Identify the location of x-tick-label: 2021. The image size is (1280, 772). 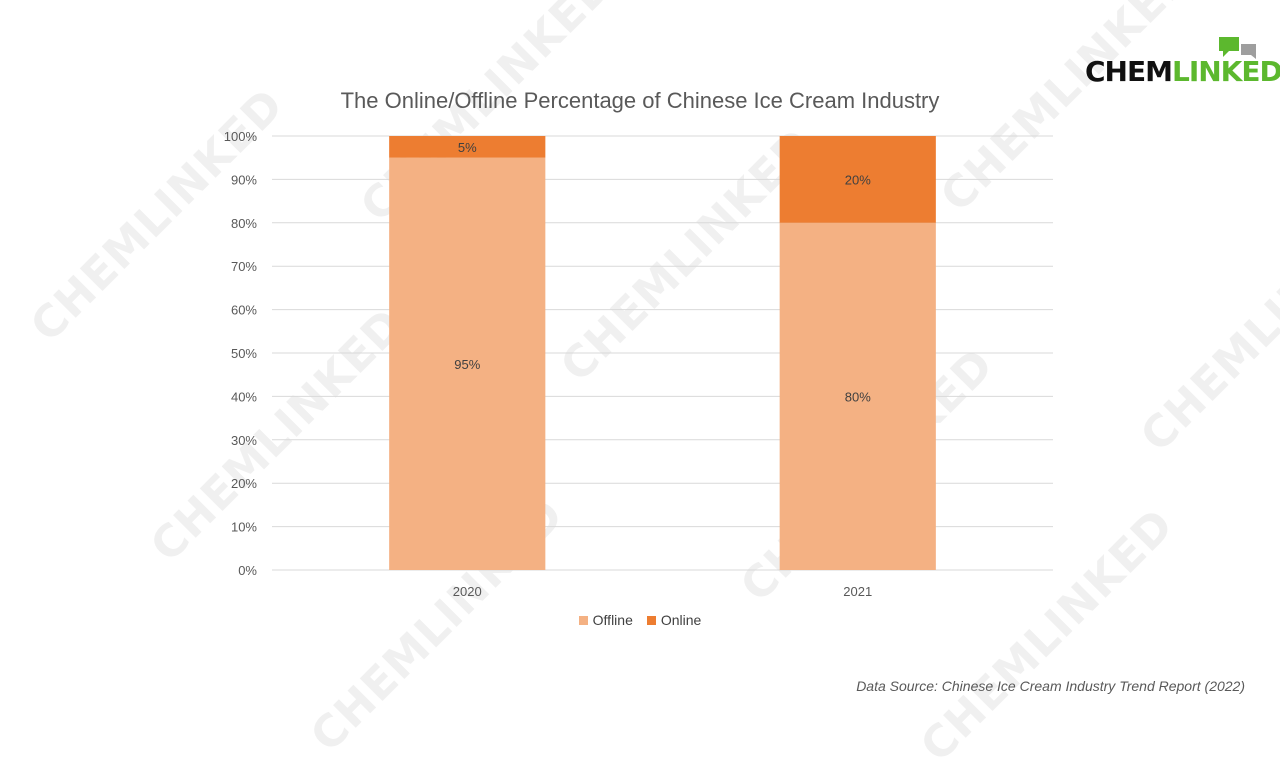
(857, 591).